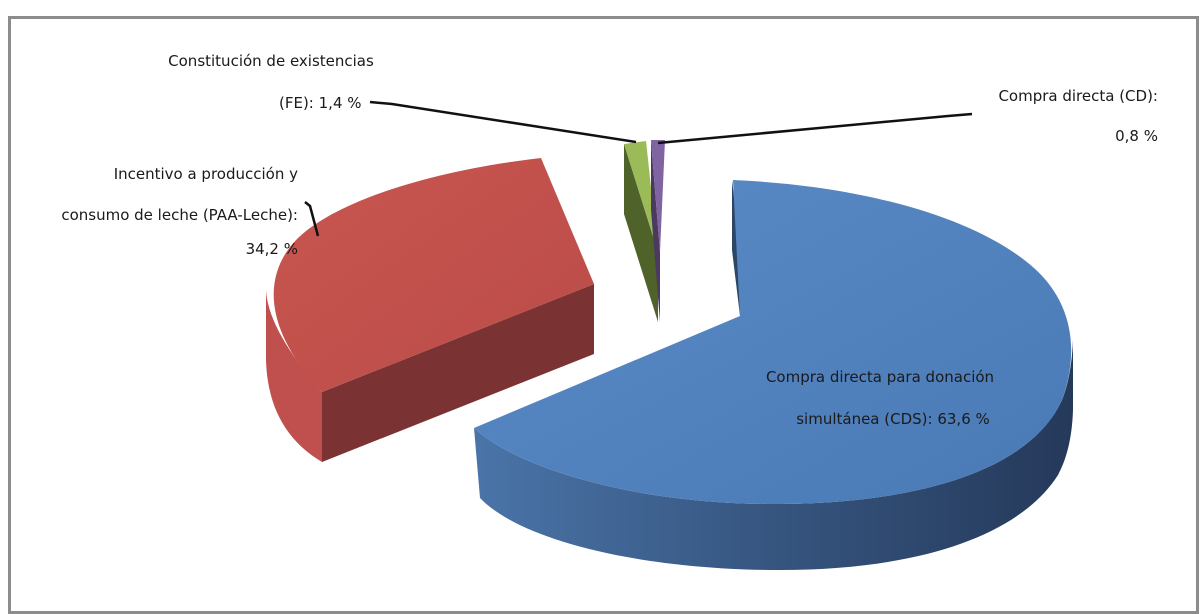 The image size is (1203, 614). Describe the element at coordinates (294, 376) in the screenshot. I see `pie-slice-paa-leche-side` at that location.